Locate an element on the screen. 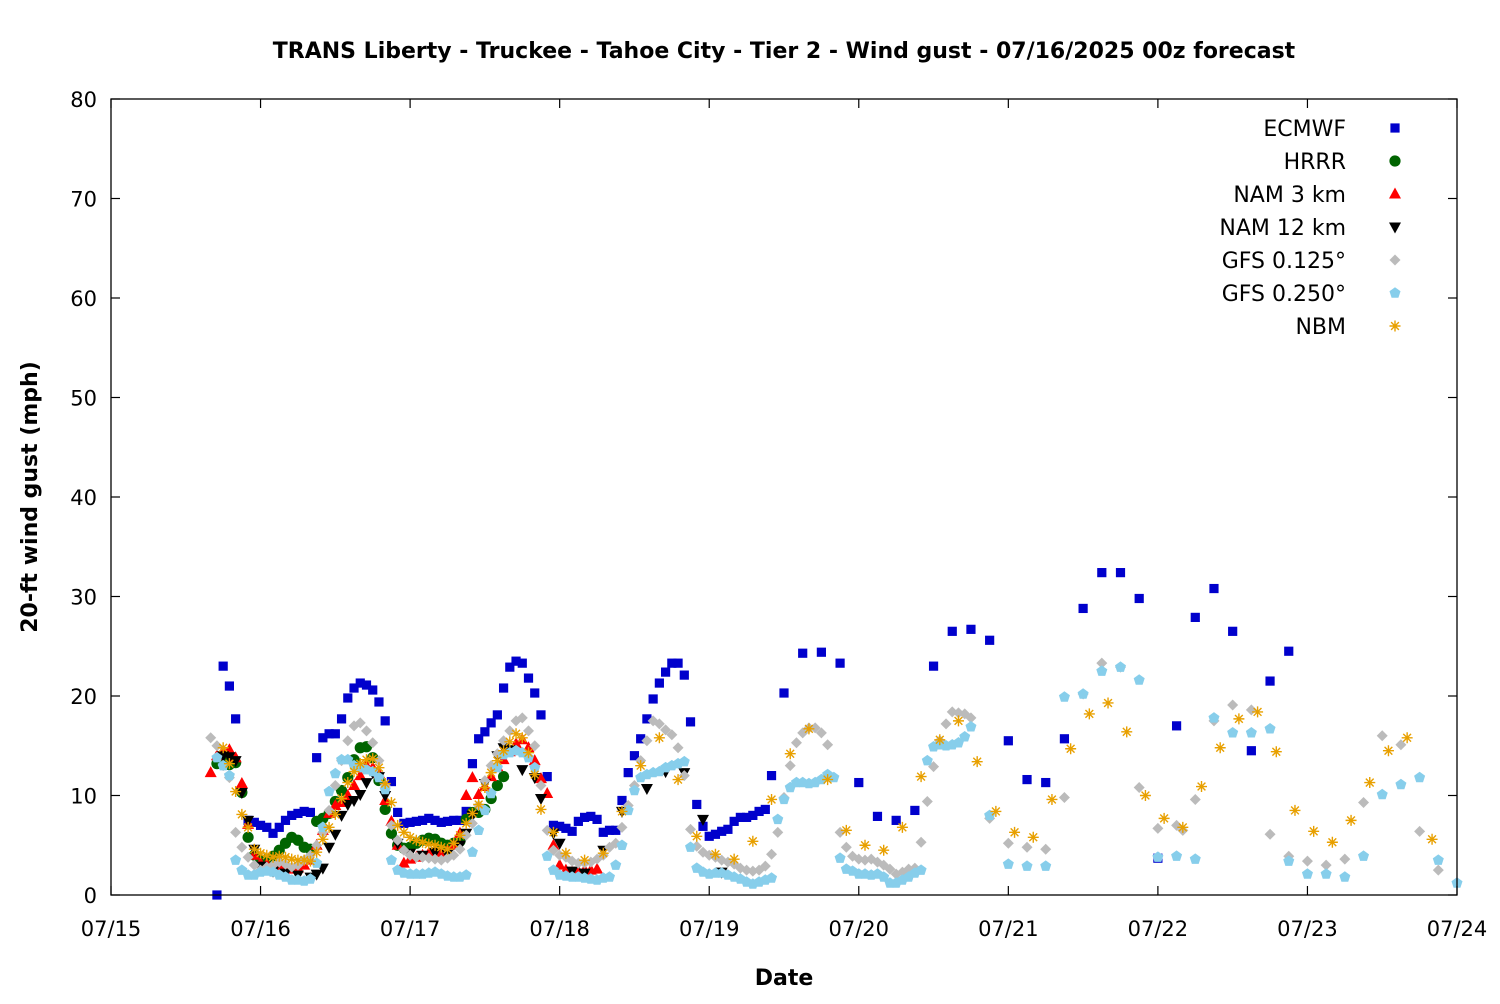 Image resolution: width=1500 pixels, height=1004 pixels. y-tick-label: 70 is located at coordinates (83, 200).